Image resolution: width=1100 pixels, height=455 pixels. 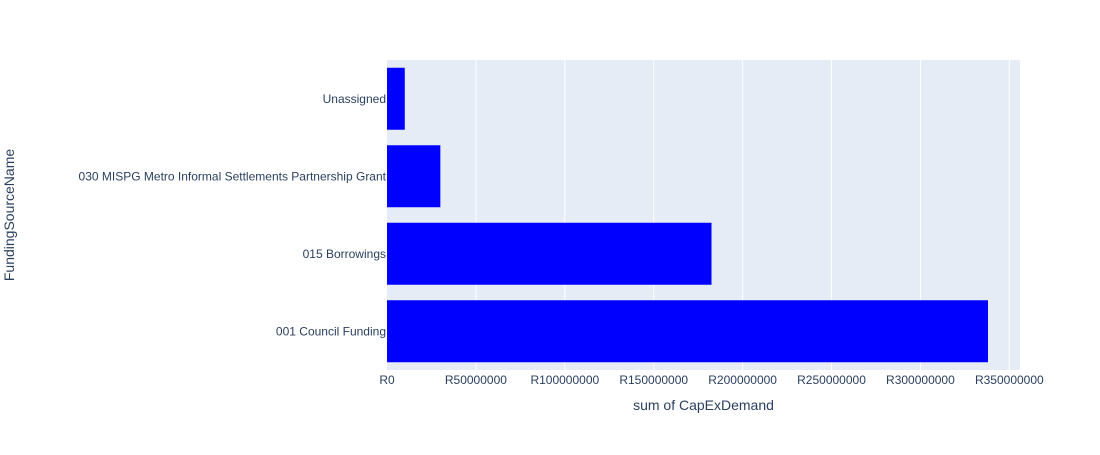 I want to click on x-tick-label: R150000000, so click(x=653, y=380).